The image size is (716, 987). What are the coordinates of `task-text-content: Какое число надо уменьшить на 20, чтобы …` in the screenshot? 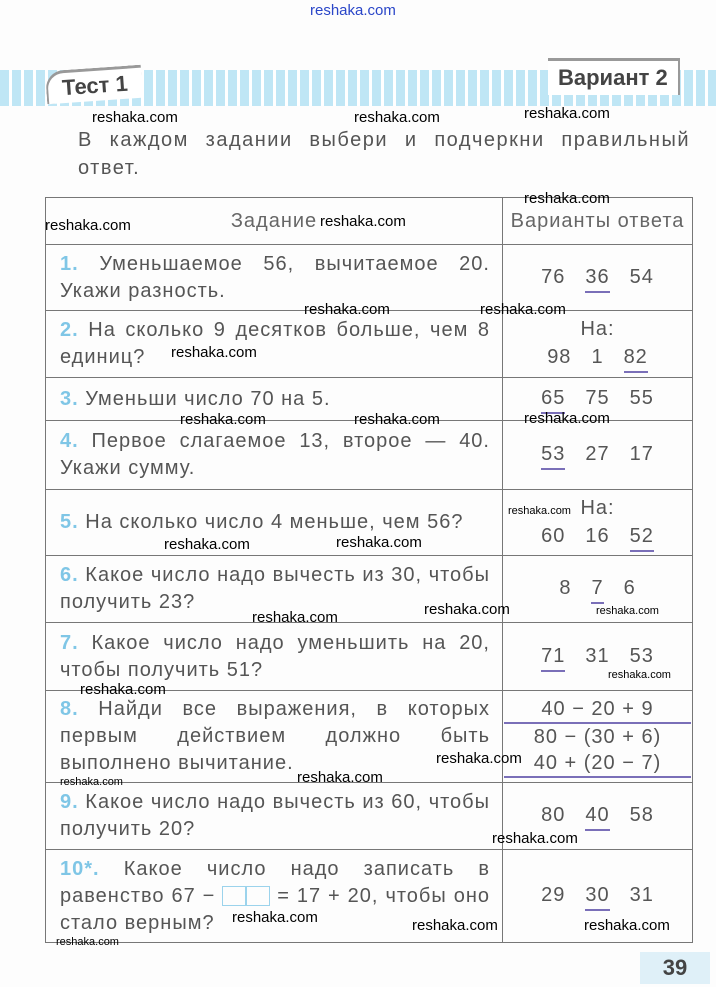 It's located at (275, 656).